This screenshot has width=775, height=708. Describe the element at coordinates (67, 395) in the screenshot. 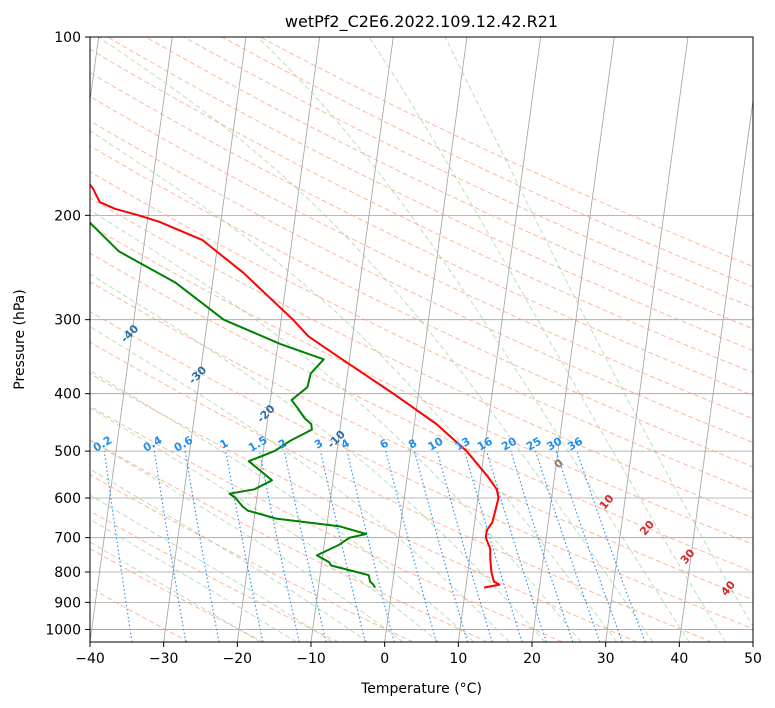

I see `y-tick-label: 400` at that location.